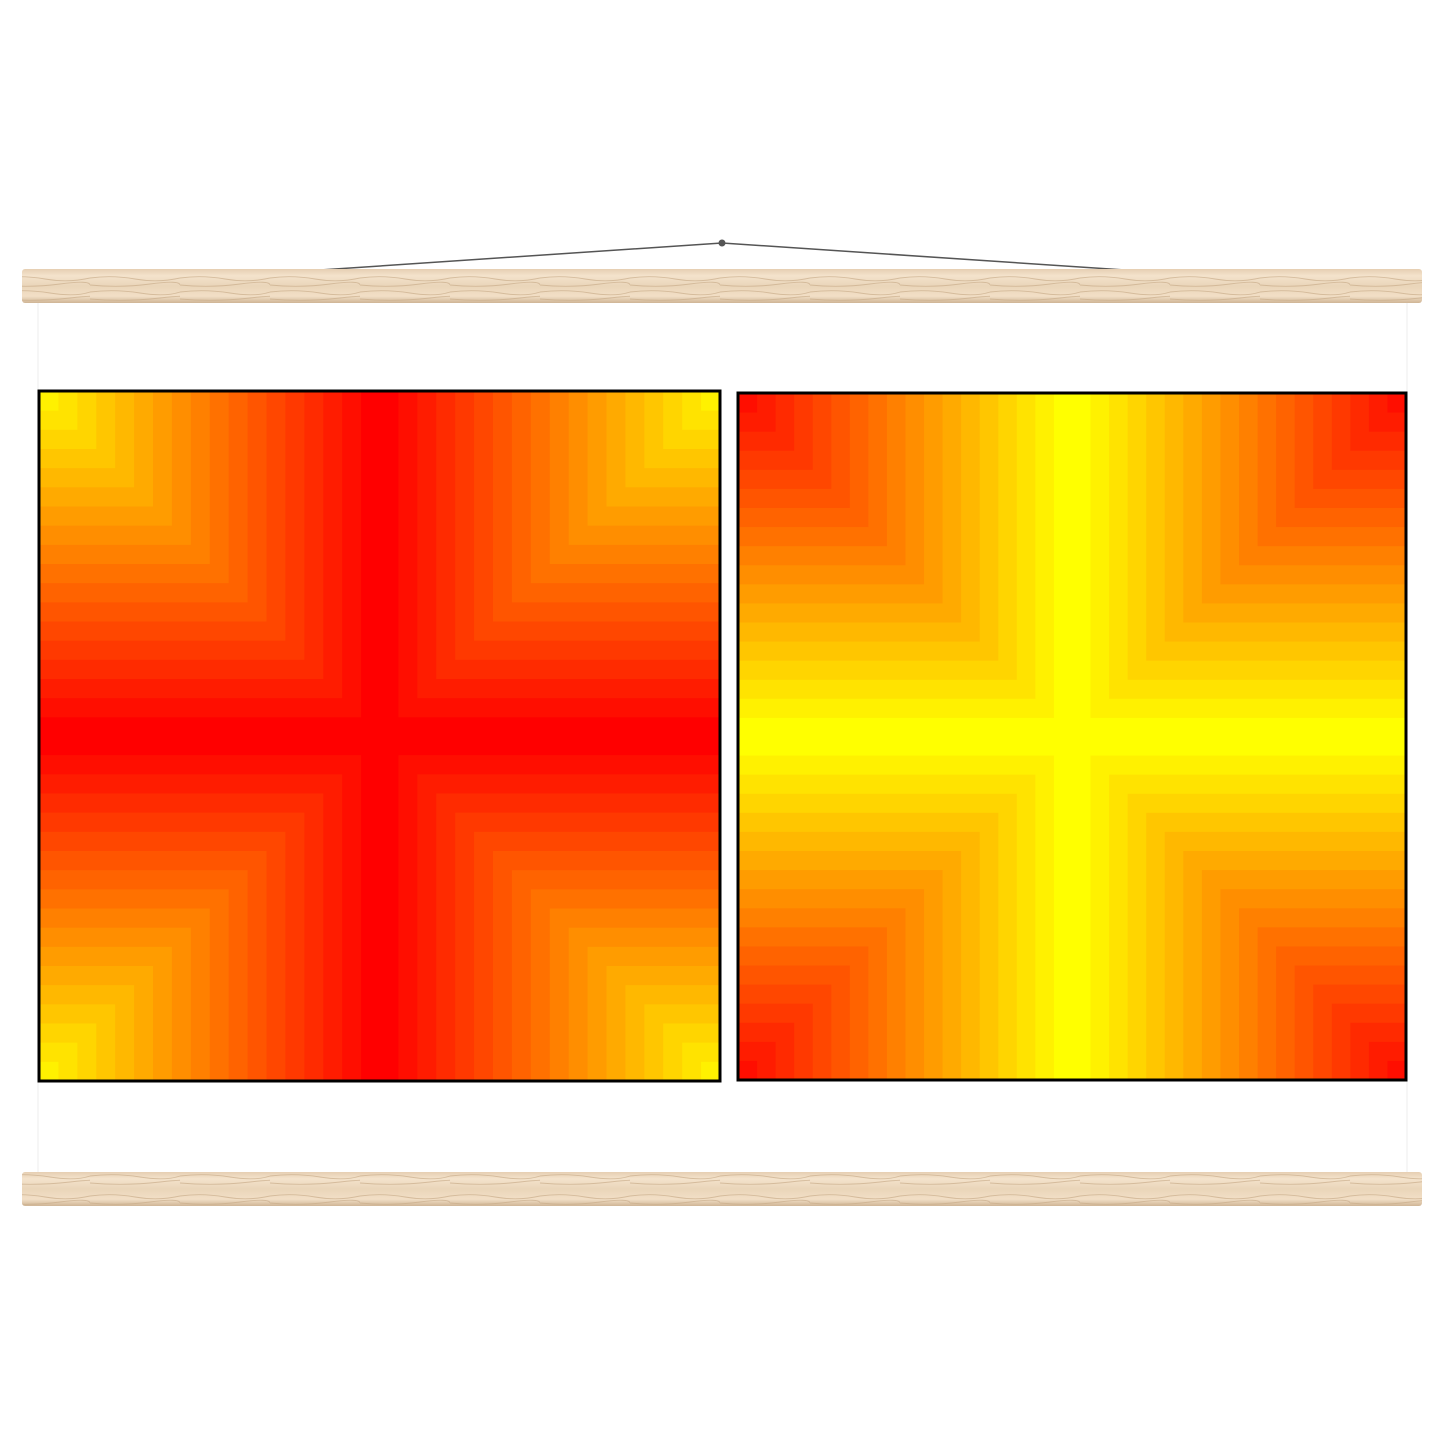 The image size is (1445, 1445). I want to click on hanging-pin, so click(722, 243).